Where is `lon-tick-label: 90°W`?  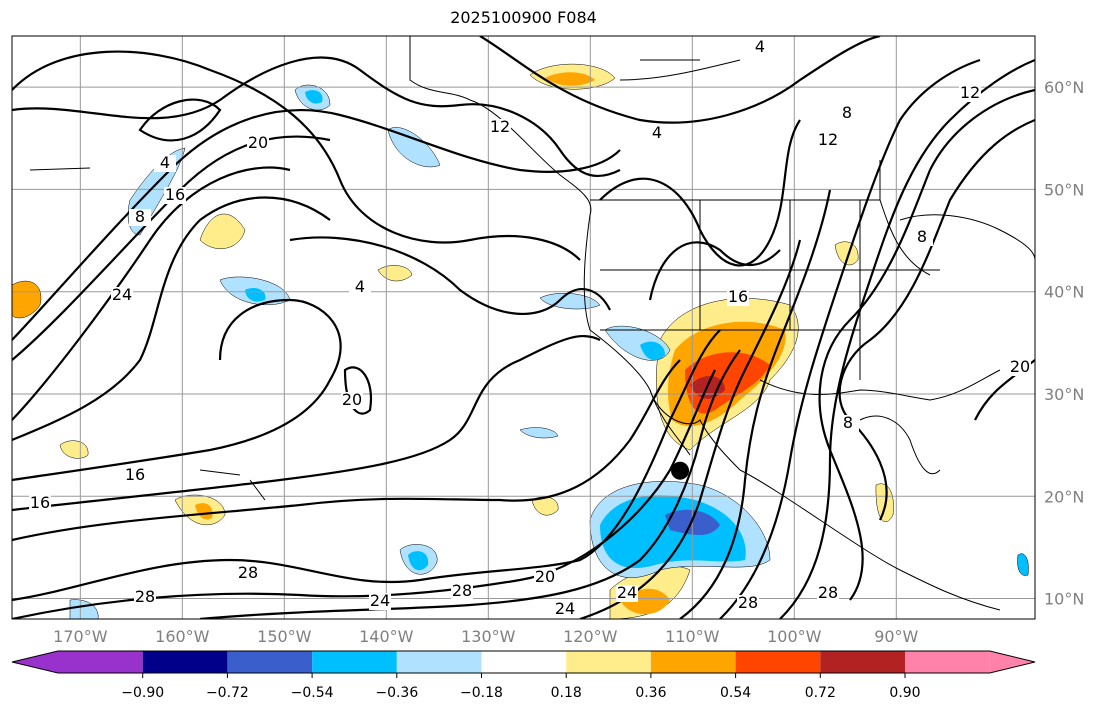
lon-tick-label: 90°W is located at coordinates (896, 636).